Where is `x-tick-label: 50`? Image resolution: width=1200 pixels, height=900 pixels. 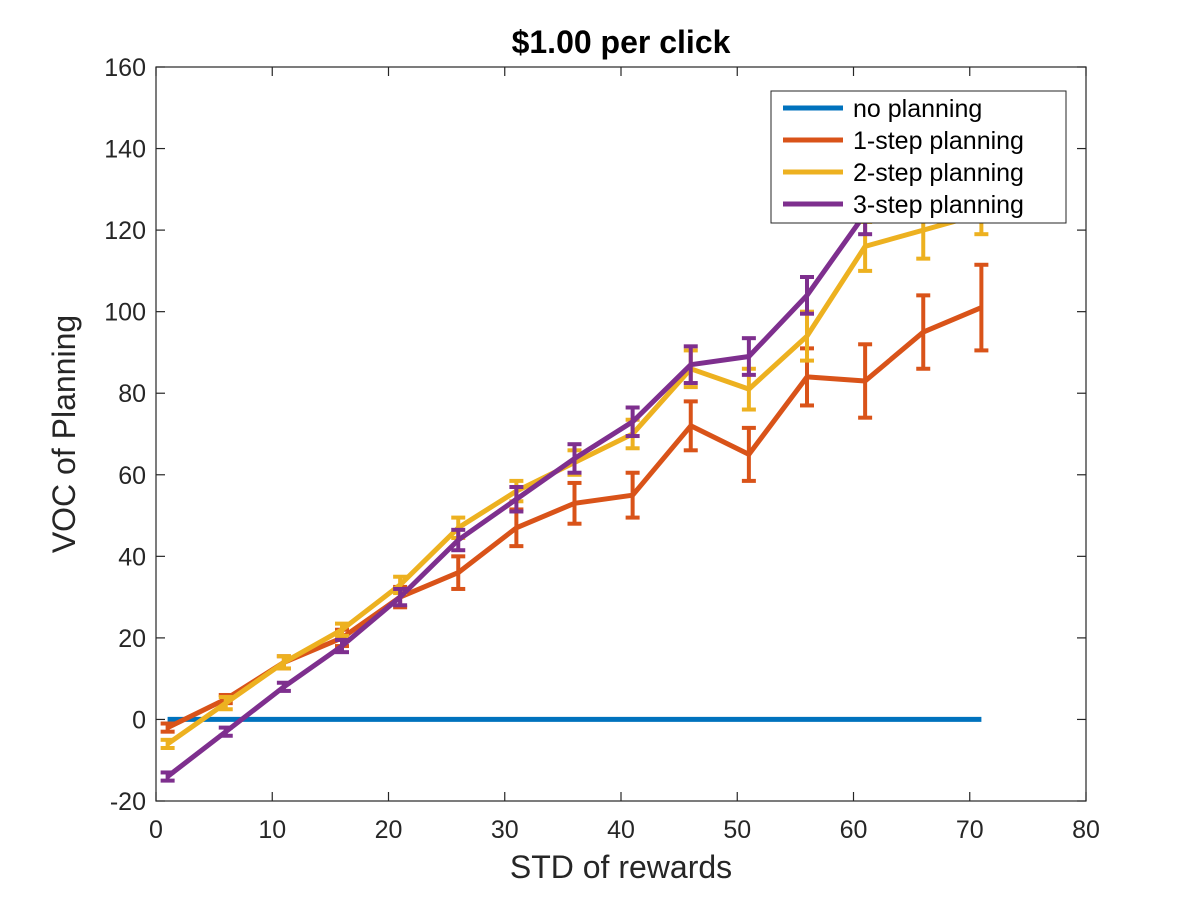
x-tick-label: 50 is located at coordinates (737, 830).